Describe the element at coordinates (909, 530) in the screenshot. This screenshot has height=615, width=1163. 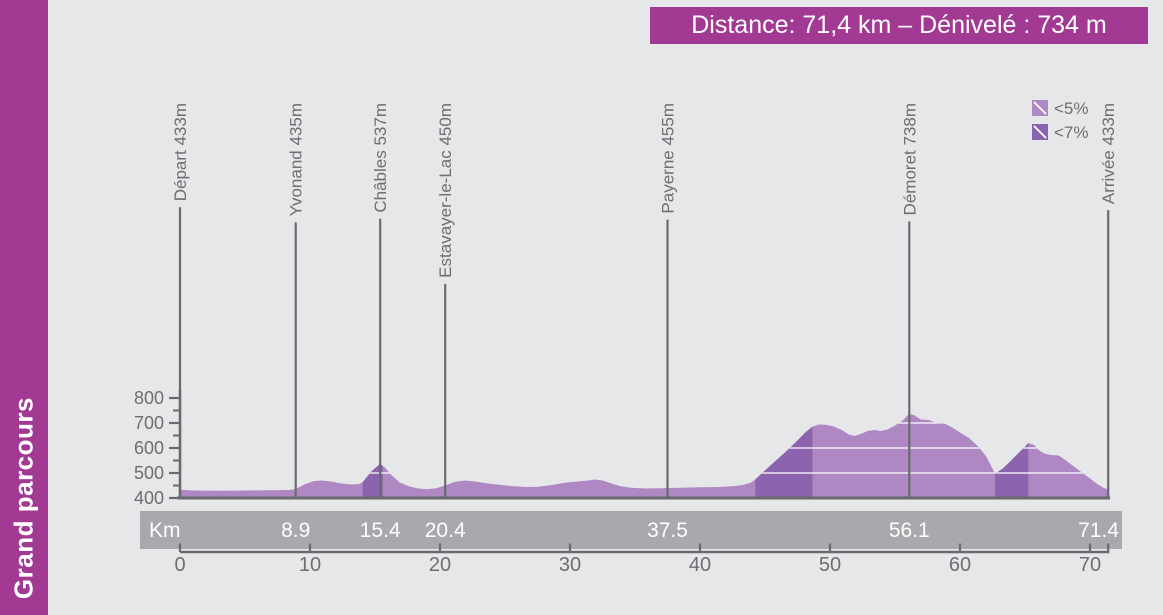
I see `km-band-value-56.1: 56.1` at that location.